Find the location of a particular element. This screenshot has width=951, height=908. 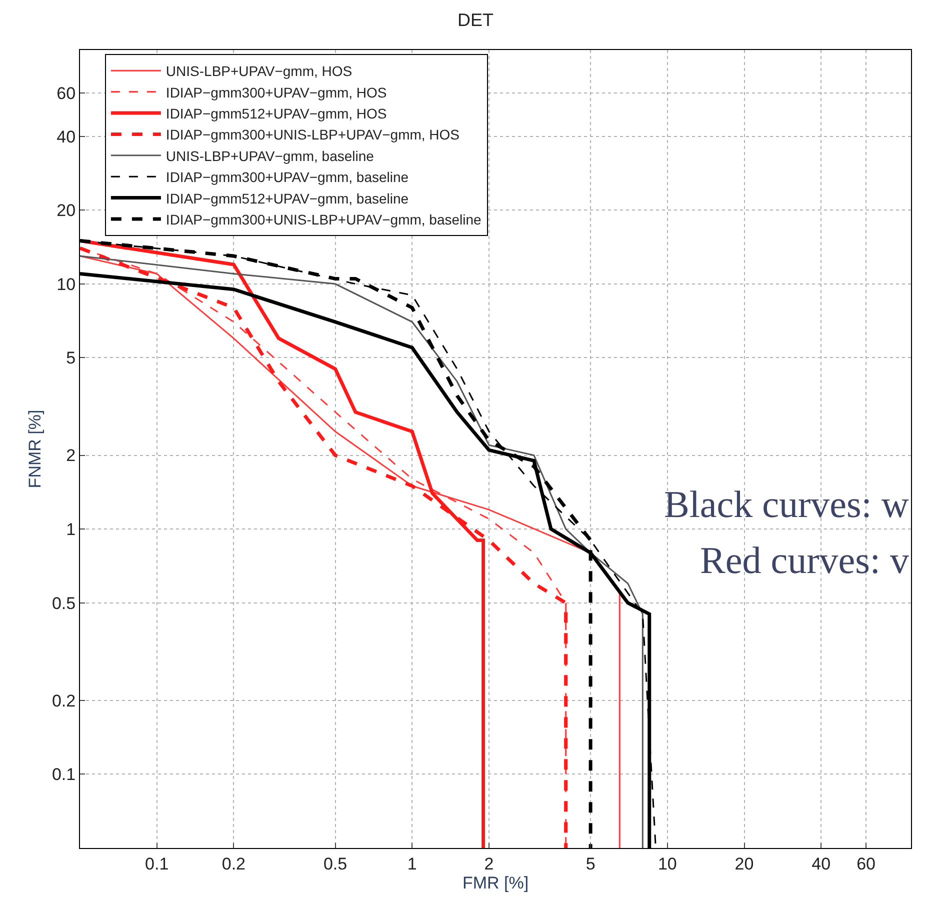

y-tick-label: 1 is located at coordinates (71, 530).